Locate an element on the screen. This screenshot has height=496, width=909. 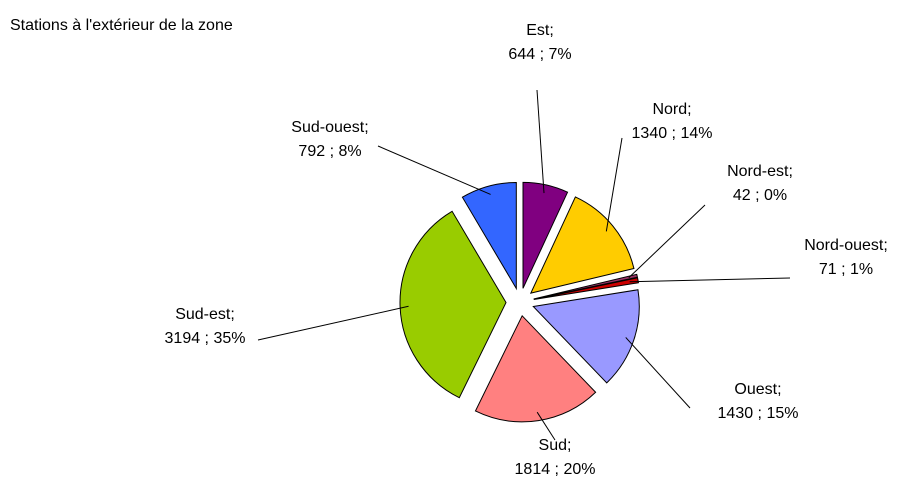
slice-label: Ouest; is located at coordinates (757, 389).